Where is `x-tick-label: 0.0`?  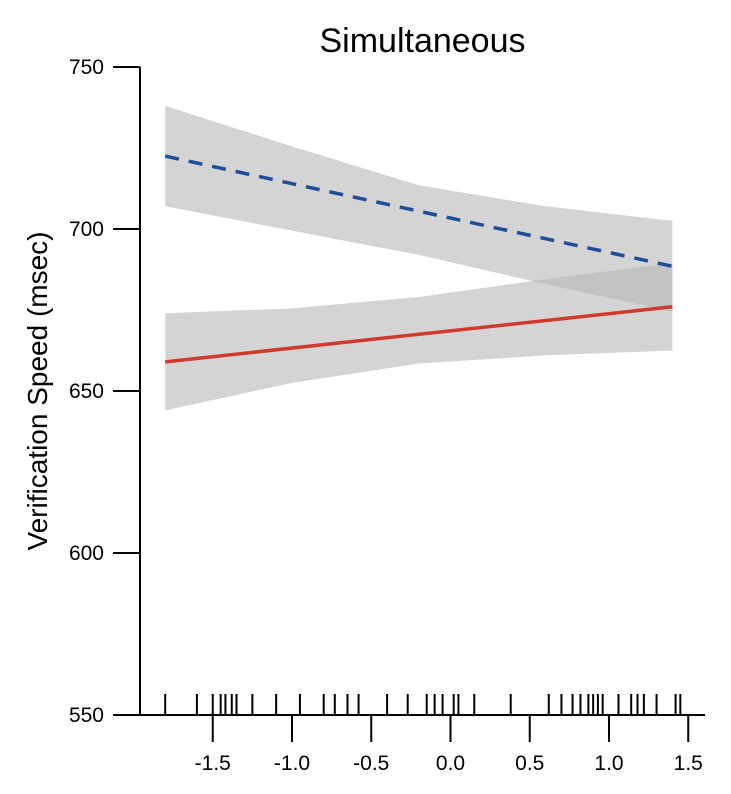 x-tick-label: 0.0 is located at coordinates (450, 763).